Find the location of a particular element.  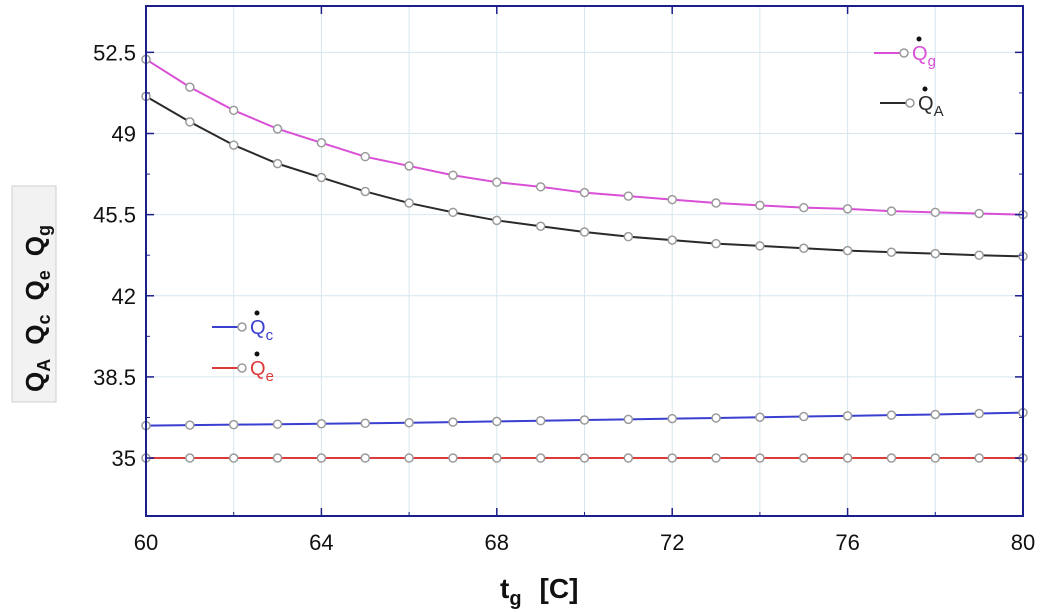

y-axis-label: QAQcQeQg is located at coordinates (34, 294).